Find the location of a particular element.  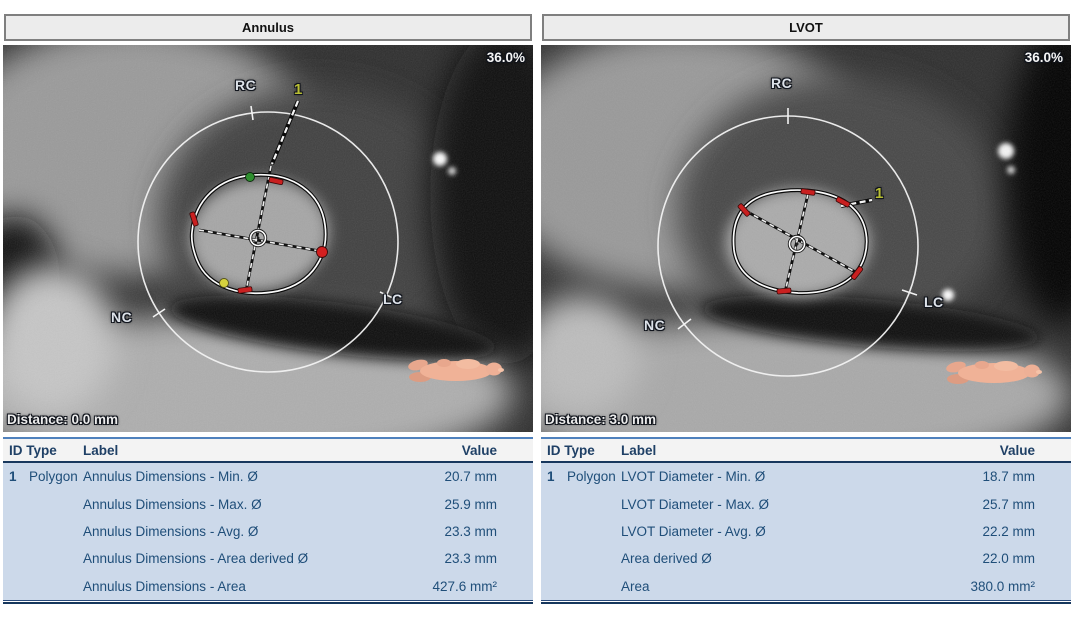

panel-title-text: LVOT is located at coordinates (806, 27).